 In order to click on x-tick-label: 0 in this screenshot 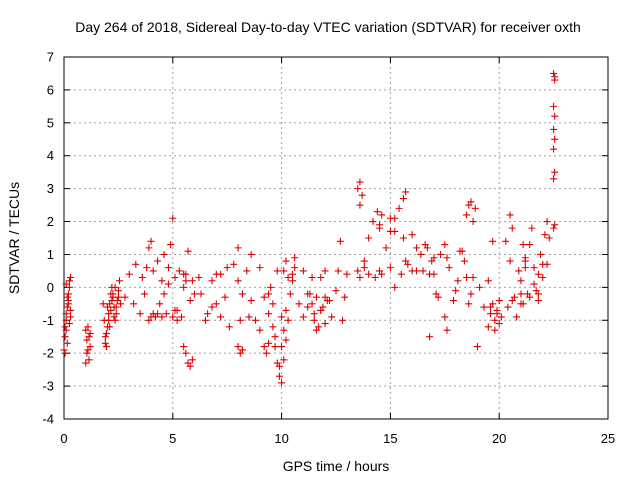, I will do `click(63, 438)`.